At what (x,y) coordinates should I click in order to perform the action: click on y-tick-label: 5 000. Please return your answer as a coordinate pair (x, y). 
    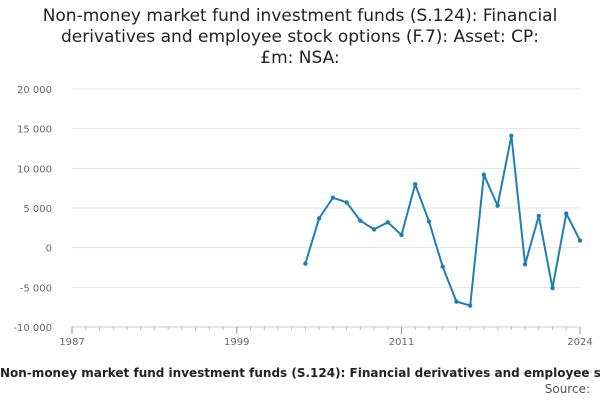
    Looking at the image, I should click on (37, 209).